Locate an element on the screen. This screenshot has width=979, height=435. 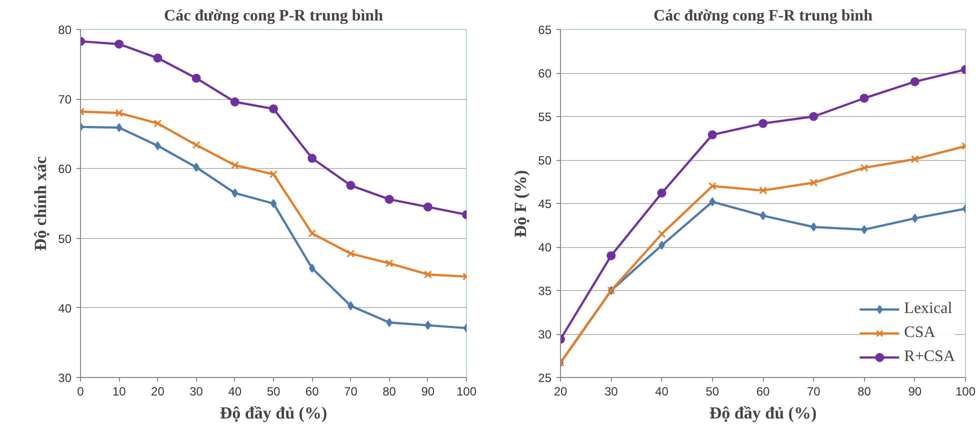
legend-label: R+CSA is located at coordinates (929, 357).